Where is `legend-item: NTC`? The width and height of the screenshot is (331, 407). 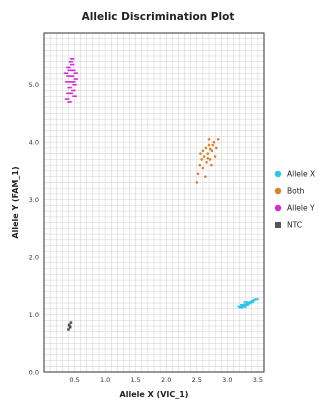
legend-item: NTC is located at coordinates (288, 225).